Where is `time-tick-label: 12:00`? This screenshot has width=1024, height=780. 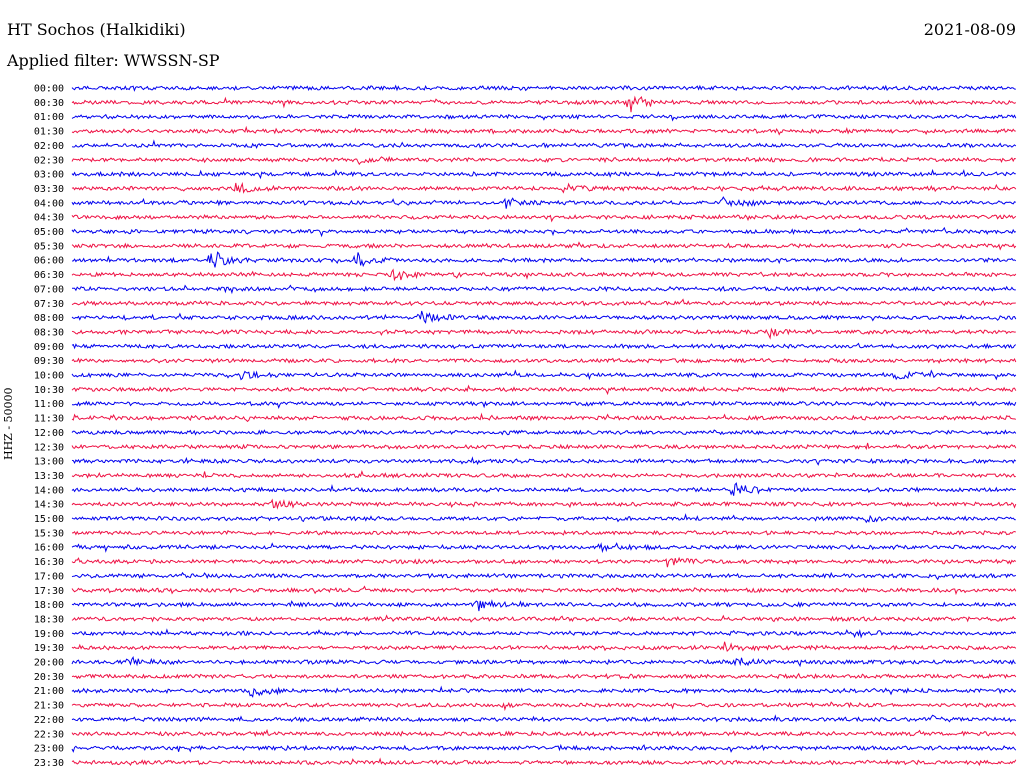 time-tick-label: 12:00 is located at coordinates (49, 433).